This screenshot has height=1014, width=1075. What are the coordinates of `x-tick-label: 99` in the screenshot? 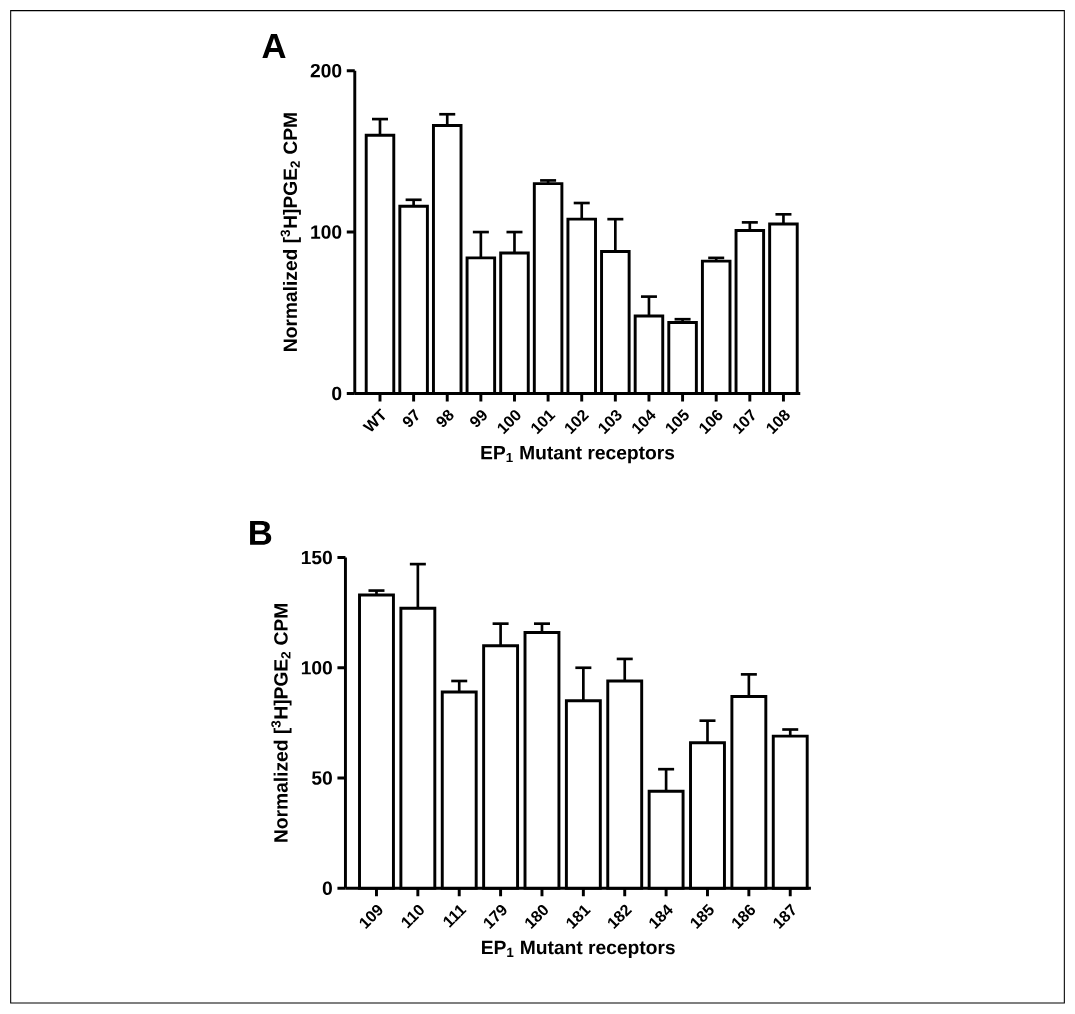 It's located at (478, 419).